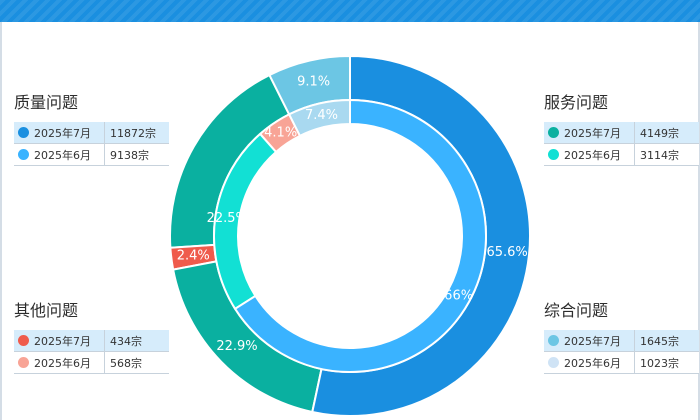 This screenshot has height=420, width=700. Describe the element at coordinates (236, 346) in the screenshot. I see `slice-label-outer-3: 22.9%` at that location.